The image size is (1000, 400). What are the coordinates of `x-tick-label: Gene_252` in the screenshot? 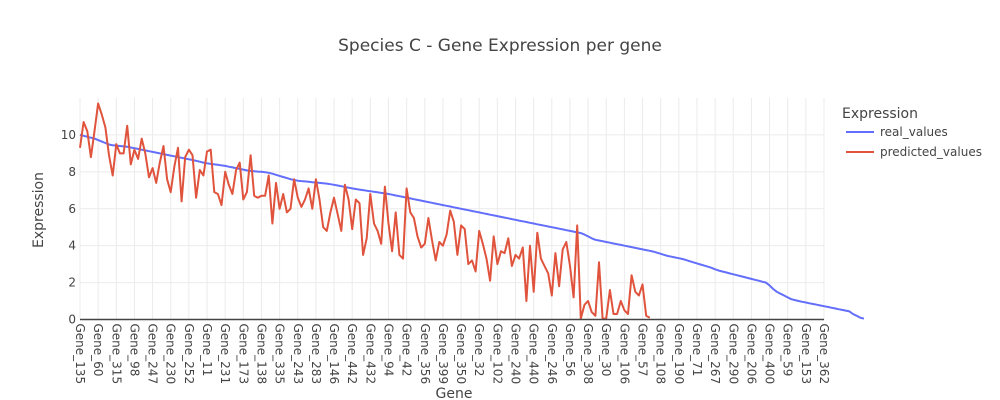 It's located at (189, 354).